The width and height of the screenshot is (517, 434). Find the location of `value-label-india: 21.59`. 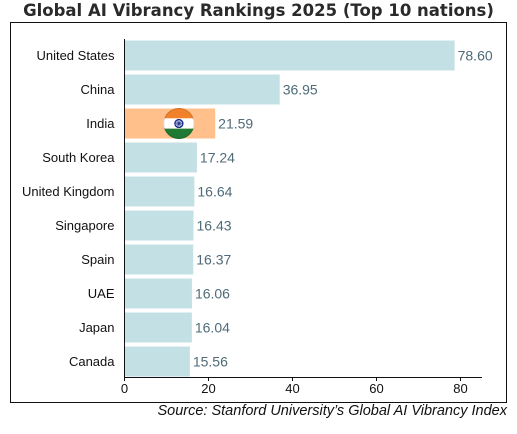

value-label-india: 21.59 is located at coordinates (235, 124).